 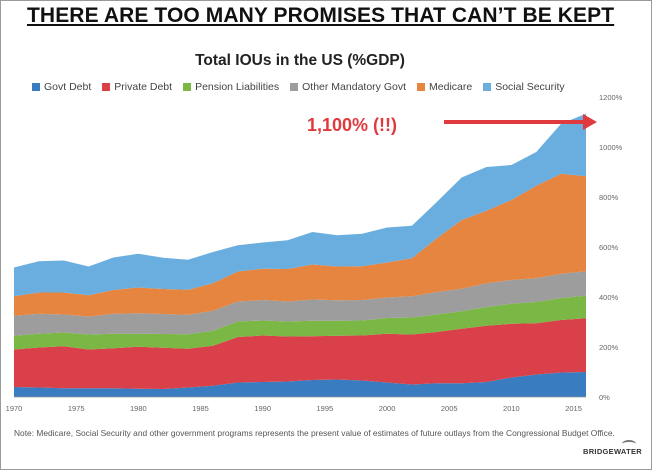 I want to click on x-tick-label: 1980, so click(x=138, y=408).